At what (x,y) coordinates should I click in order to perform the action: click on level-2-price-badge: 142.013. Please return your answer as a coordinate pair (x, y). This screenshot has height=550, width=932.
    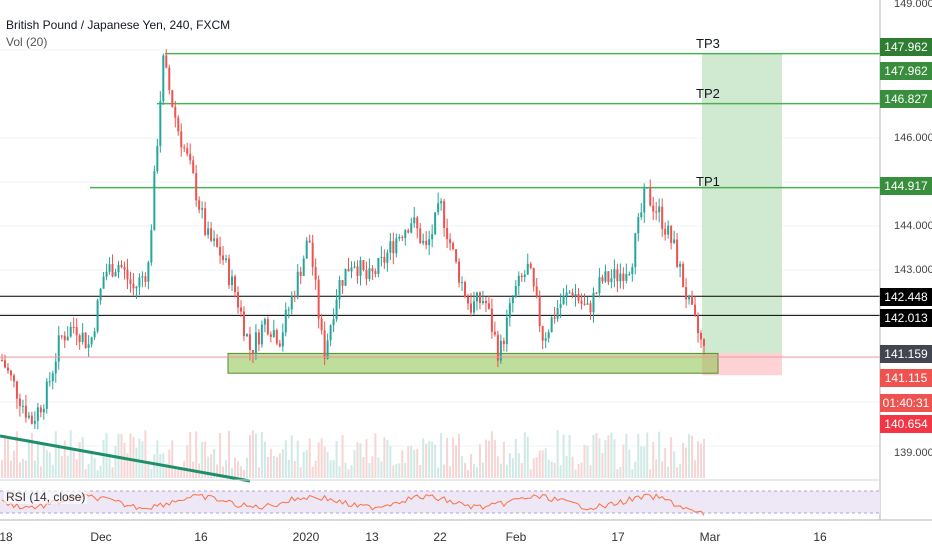
    Looking at the image, I should click on (906, 318).